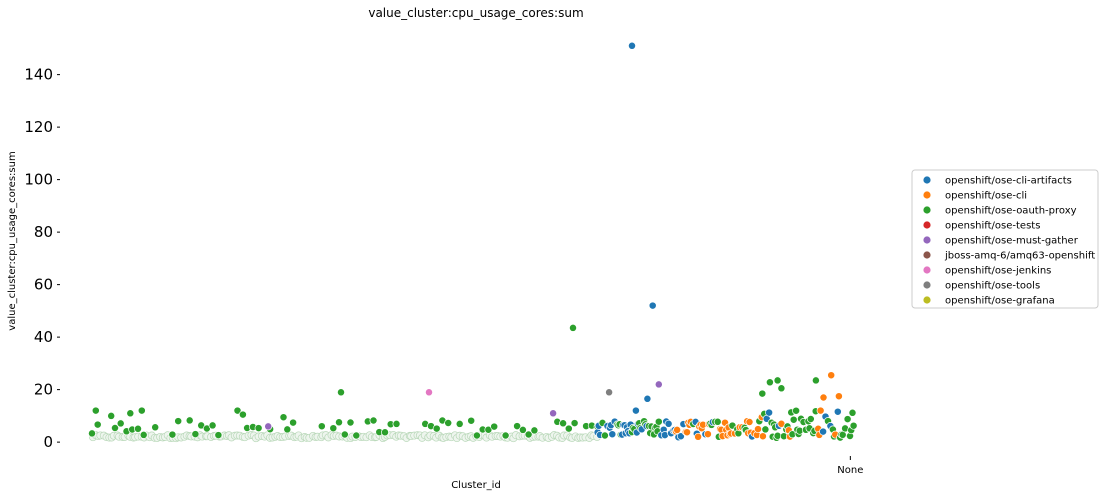 Image resolution: width=1106 pixels, height=497 pixels. I want to click on y-tick-label: 80, so click(43, 232).